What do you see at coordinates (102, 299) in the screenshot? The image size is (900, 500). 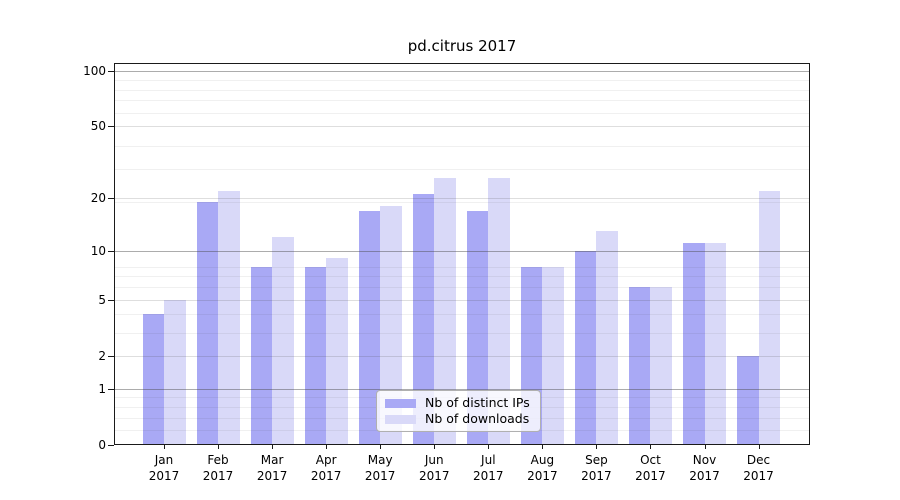 I see `y-axis-tick-label: 5` at bounding box center [102, 299].